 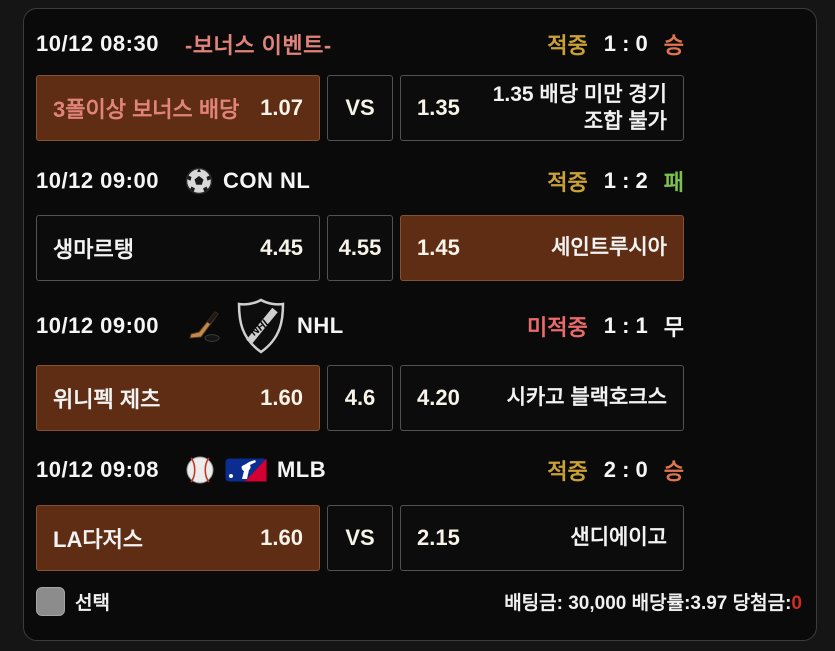 What do you see at coordinates (360, 470) in the screenshot?
I see `match-header: 10/12 09:08` at bounding box center [360, 470].